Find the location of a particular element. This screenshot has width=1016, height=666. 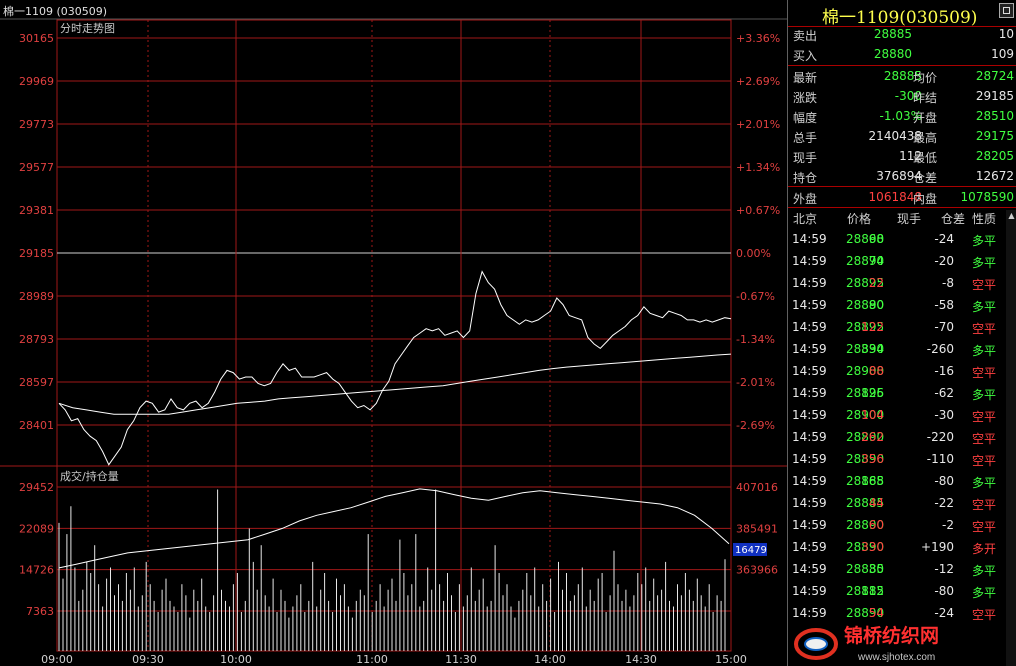

trade-row: 14:59 28885 168 -80 多平 is located at coordinates (902, 482).